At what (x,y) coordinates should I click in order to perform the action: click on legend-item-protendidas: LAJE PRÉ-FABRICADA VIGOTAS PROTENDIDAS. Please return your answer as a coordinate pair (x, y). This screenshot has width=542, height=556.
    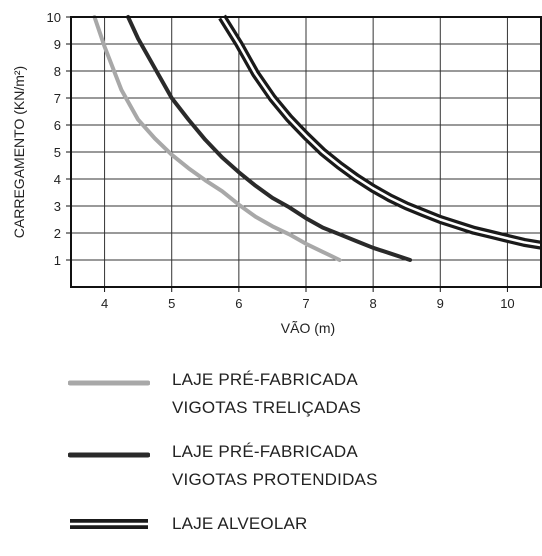
    Looking at the image, I should click on (288, 468).